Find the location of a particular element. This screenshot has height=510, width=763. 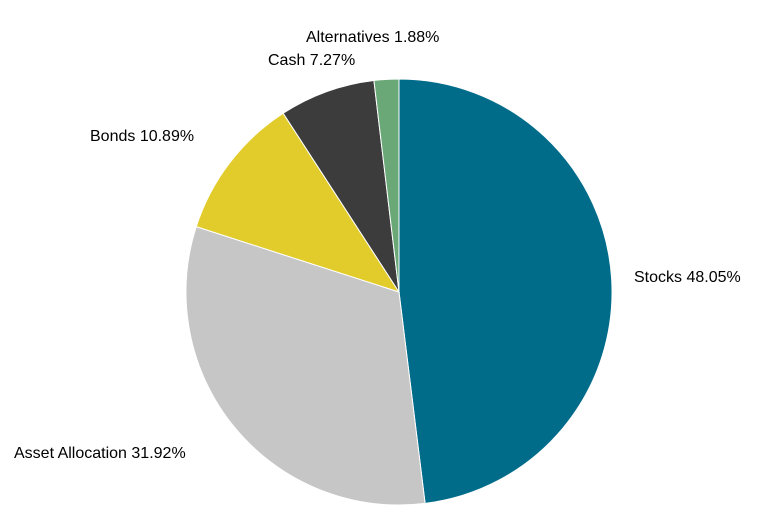

pie-label-stocks: Stocks 48.05% is located at coordinates (687, 277).